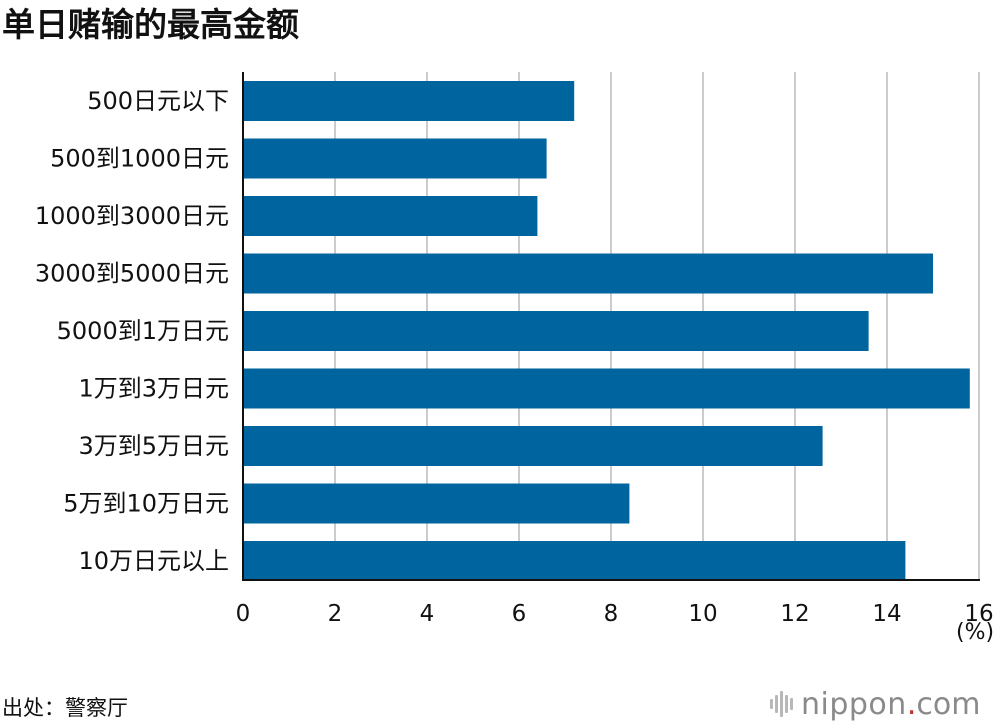 The height and width of the screenshot is (724, 1000). What do you see at coordinates (702, 614) in the screenshot?
I see `x-tick-label-5: 10` at bounding box center [702, 614].